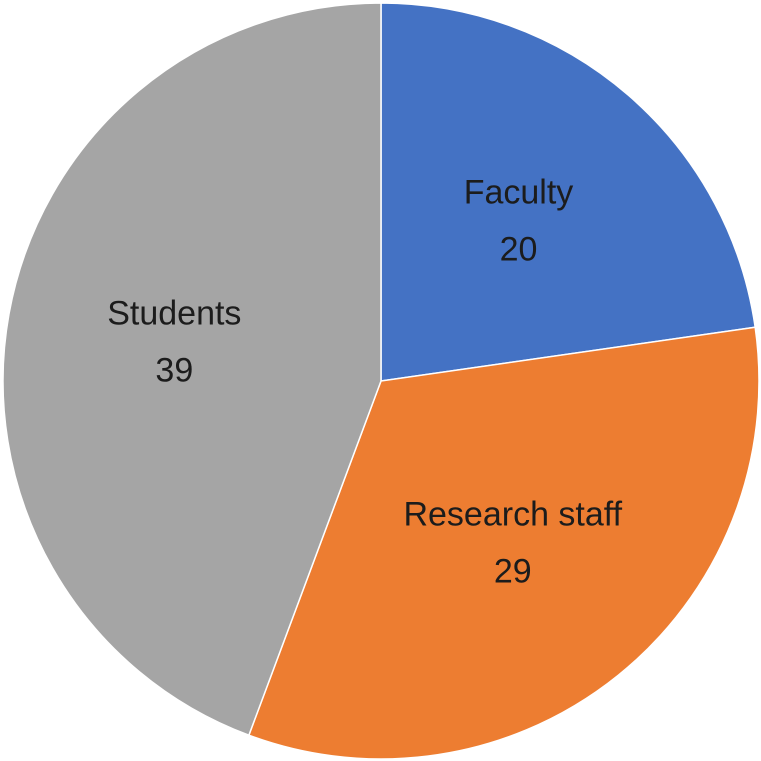 Image resolution: width=761 pixels, height=761 pixels. What do you see at coordinates (519, 249) in the screenshot?
I see `slice-value: 20` at bounding box center [519, 249].